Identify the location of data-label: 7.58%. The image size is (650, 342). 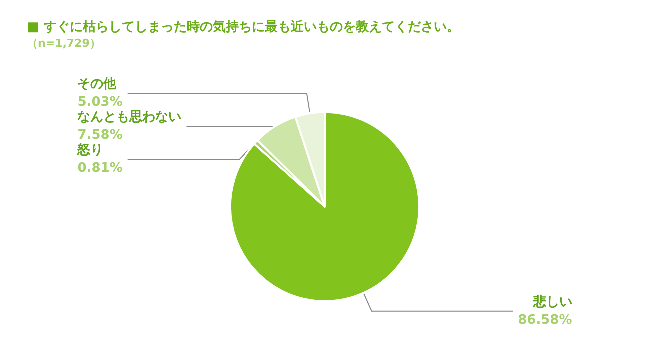
(100, 136).